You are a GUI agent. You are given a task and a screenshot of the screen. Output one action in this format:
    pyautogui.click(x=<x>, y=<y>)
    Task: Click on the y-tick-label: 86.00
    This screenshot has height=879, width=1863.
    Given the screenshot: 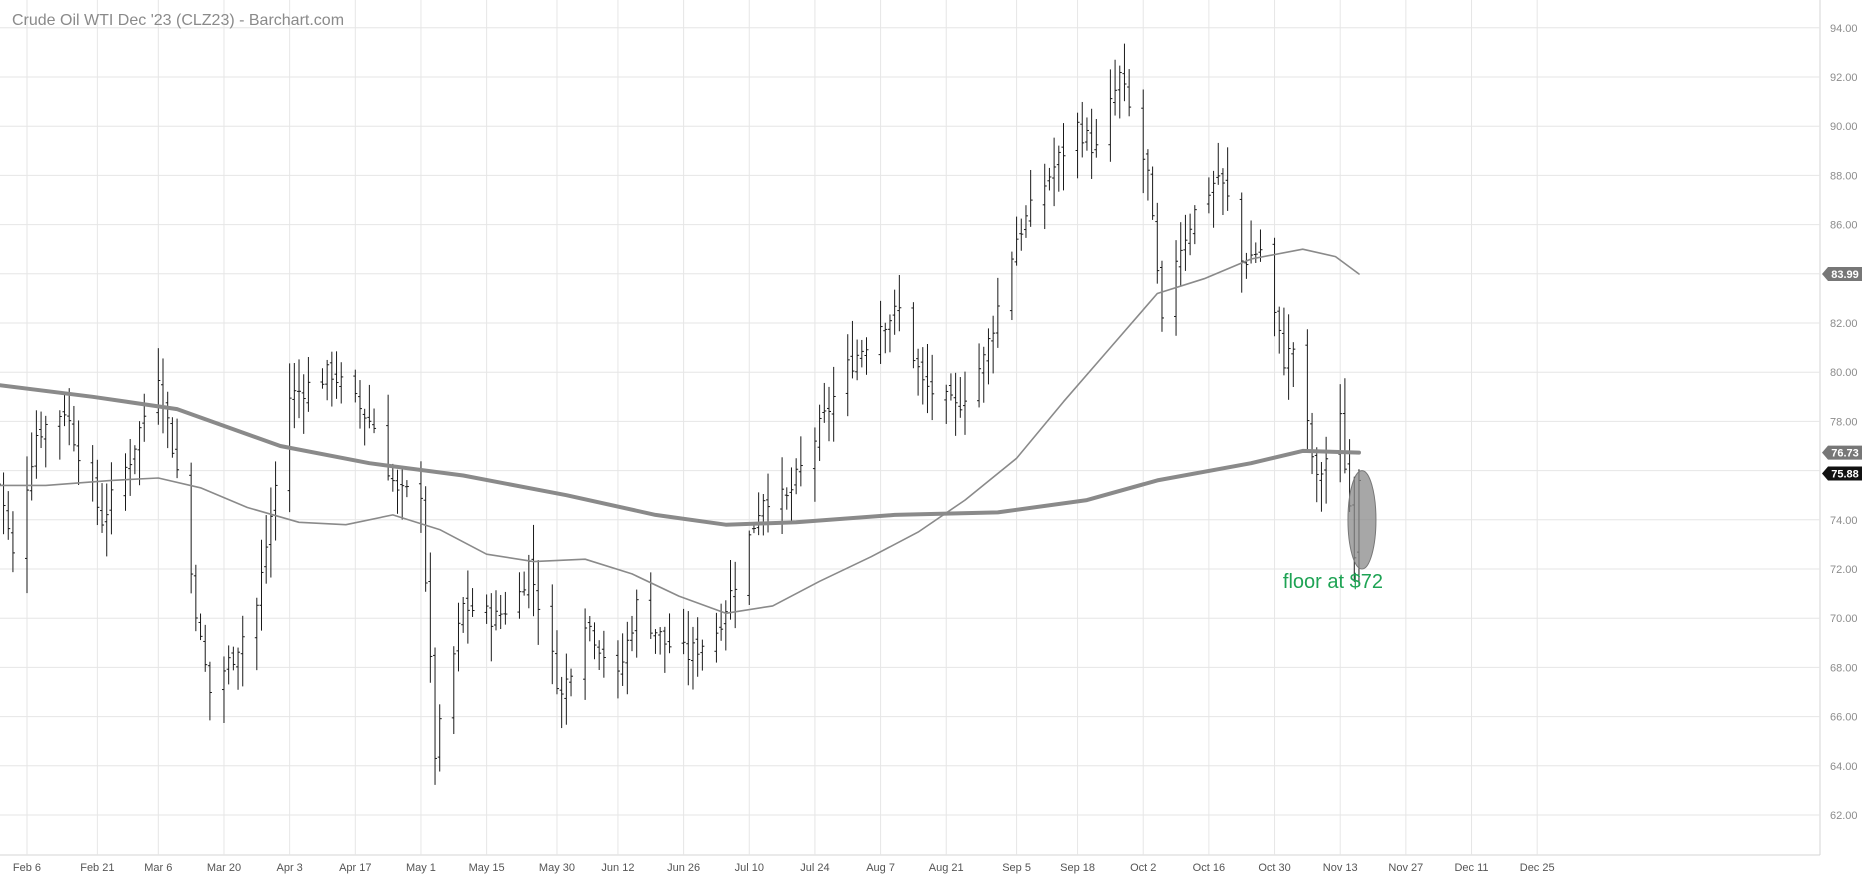 What is the action you would take?
    pyautogui.click(x=1844, y=226)
    